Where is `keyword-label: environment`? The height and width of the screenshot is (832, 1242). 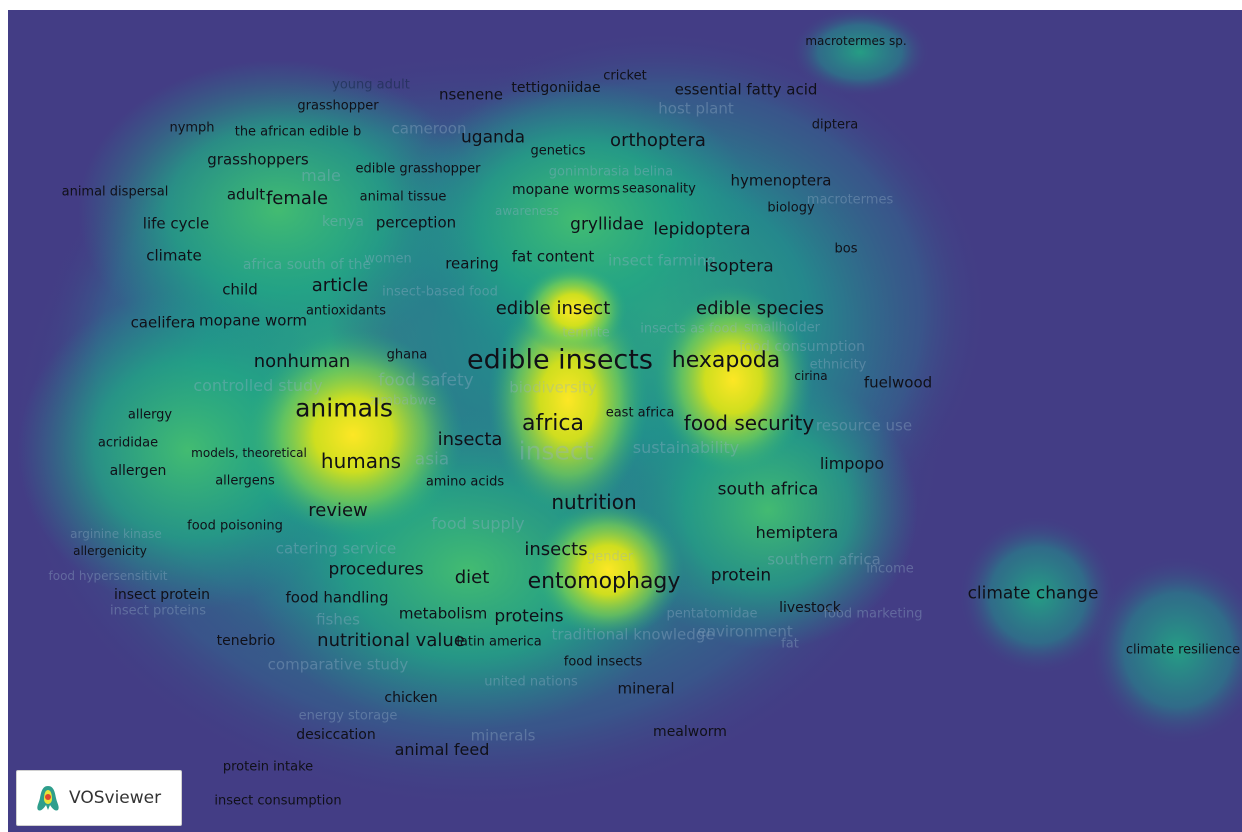 keyword-label: environment is located at coordinates (745, 631).